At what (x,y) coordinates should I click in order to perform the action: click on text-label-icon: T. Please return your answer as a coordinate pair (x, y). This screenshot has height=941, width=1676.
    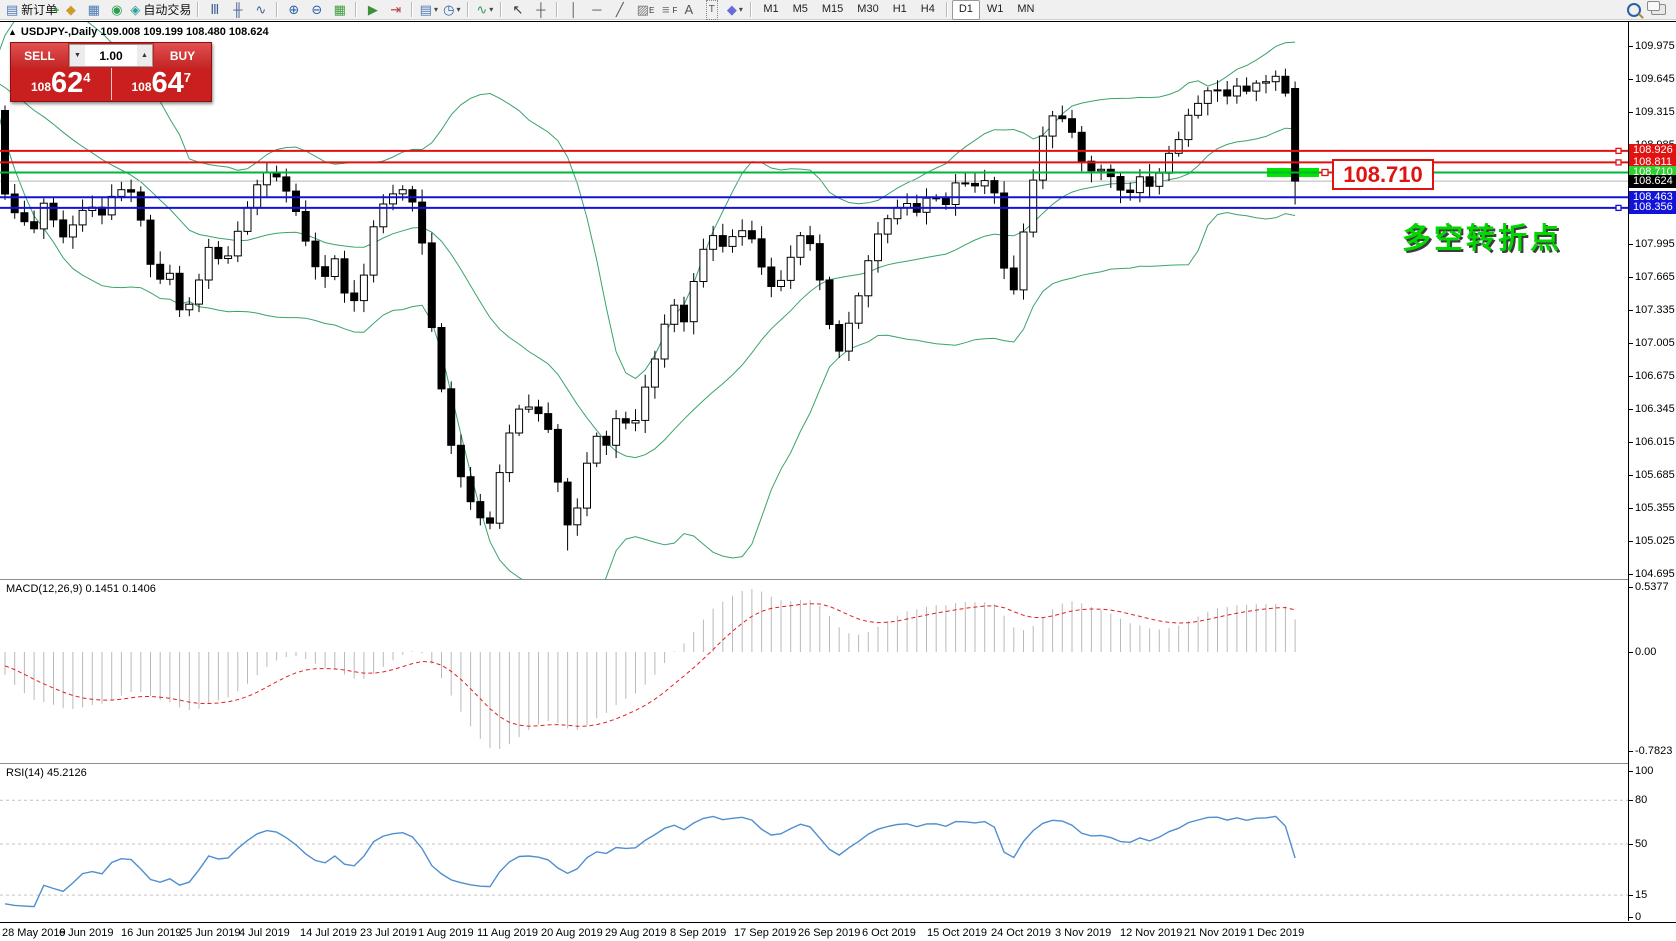
    Looking at the image, I should click on (711, 10).